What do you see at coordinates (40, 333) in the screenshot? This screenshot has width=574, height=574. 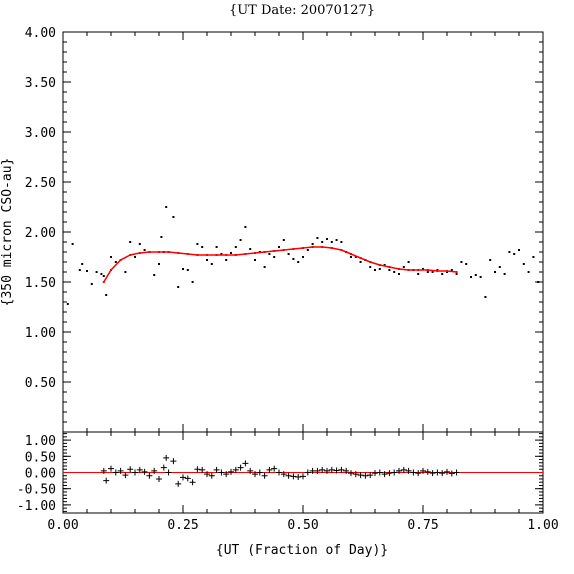 I see `main-y-tick-label: 1.00` at bounding box center [40, 333].